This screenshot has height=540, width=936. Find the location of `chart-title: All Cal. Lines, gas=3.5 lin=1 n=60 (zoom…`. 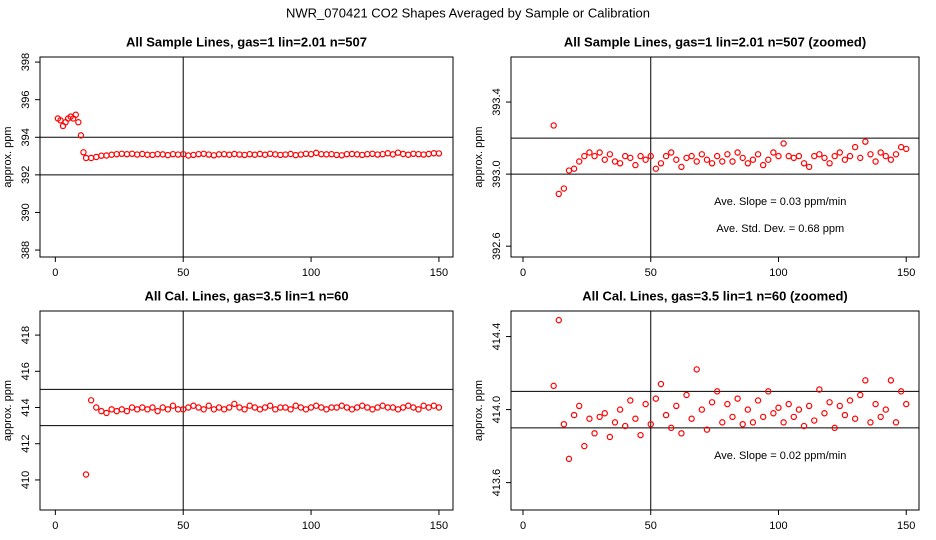

chart-title: All Cal. Lines, gas=3.5 lin=1 n=60 (zoom… is located at coordinates (715, 295).